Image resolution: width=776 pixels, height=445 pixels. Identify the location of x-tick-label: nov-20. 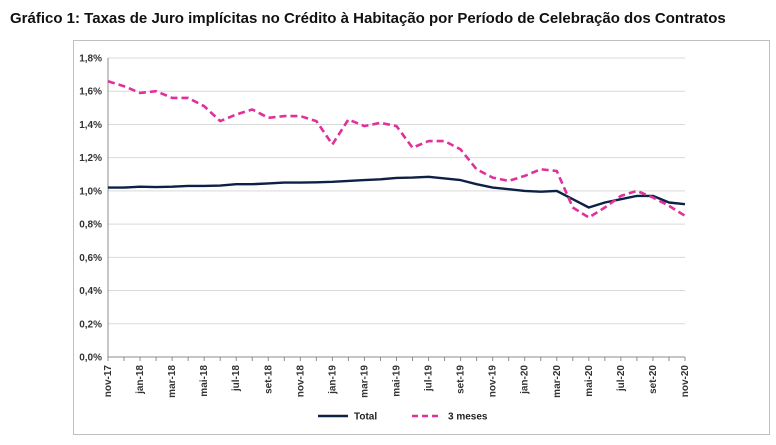
(685, 381).